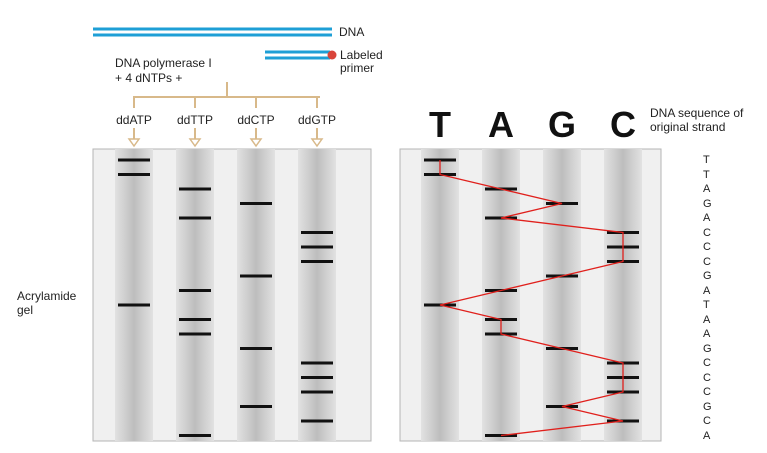  What do you see at coordinates (440, 124) in the screenshot?
I see `lane-letter-t: T` at bounding box center [440, 124].